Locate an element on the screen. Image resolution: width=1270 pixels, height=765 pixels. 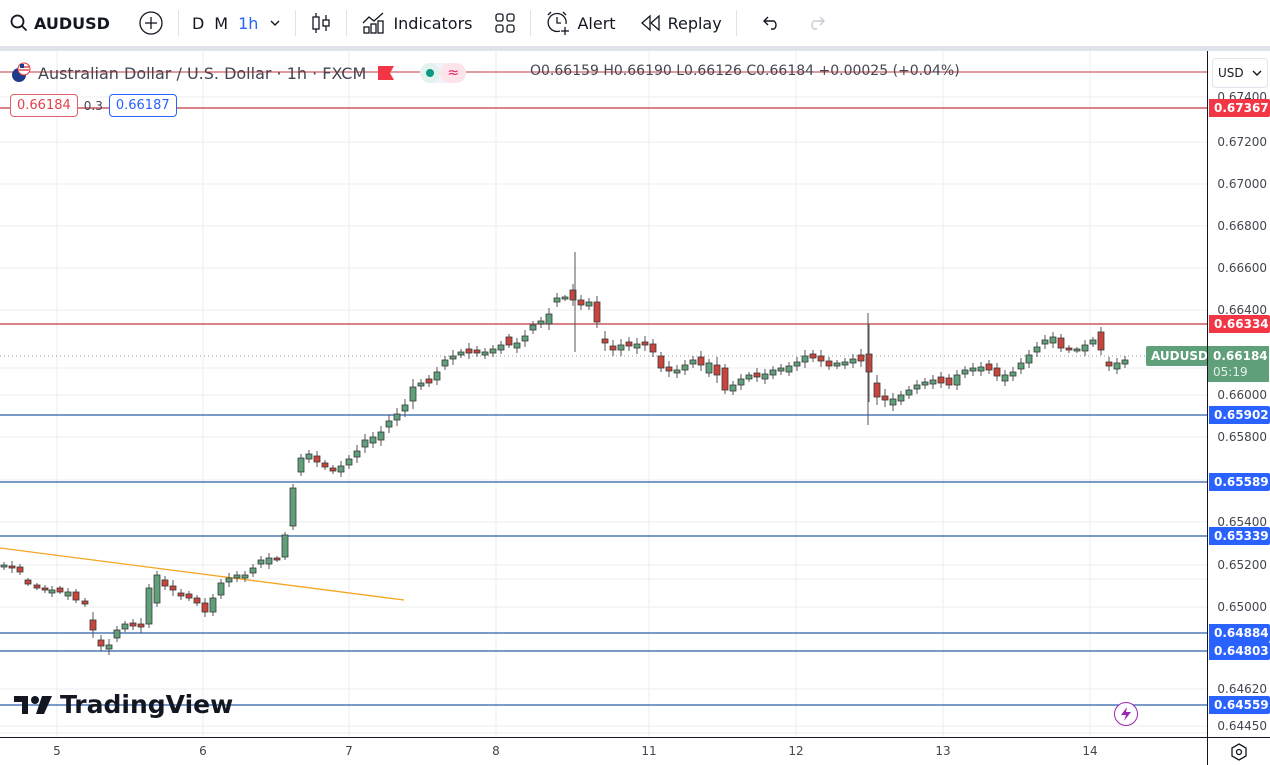
alert-button: Alert is located at coordinates (580, 23).